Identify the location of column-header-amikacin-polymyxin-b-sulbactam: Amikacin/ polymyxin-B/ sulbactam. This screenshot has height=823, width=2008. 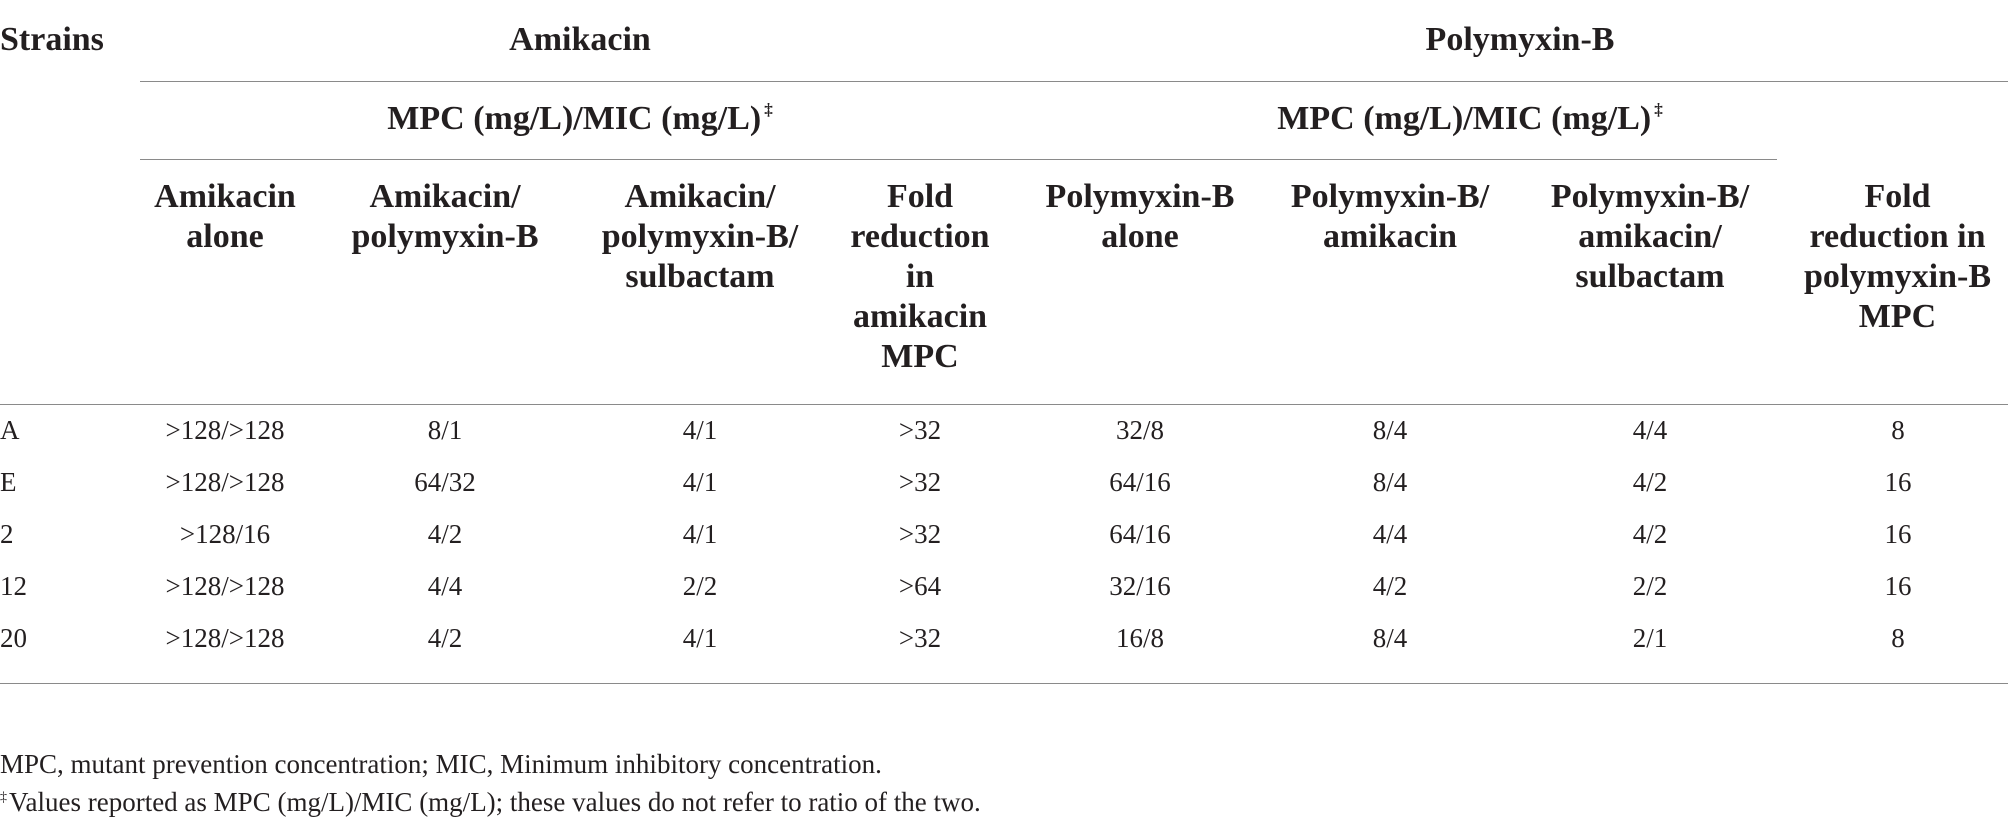
(700, 237).